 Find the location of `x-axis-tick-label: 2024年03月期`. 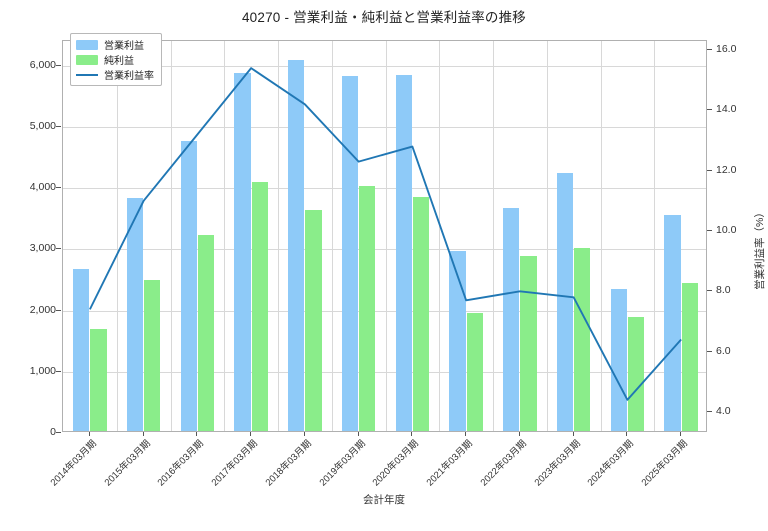

x-axis-tick-label: 2024年03月期 is located at coordinates (611, 463).